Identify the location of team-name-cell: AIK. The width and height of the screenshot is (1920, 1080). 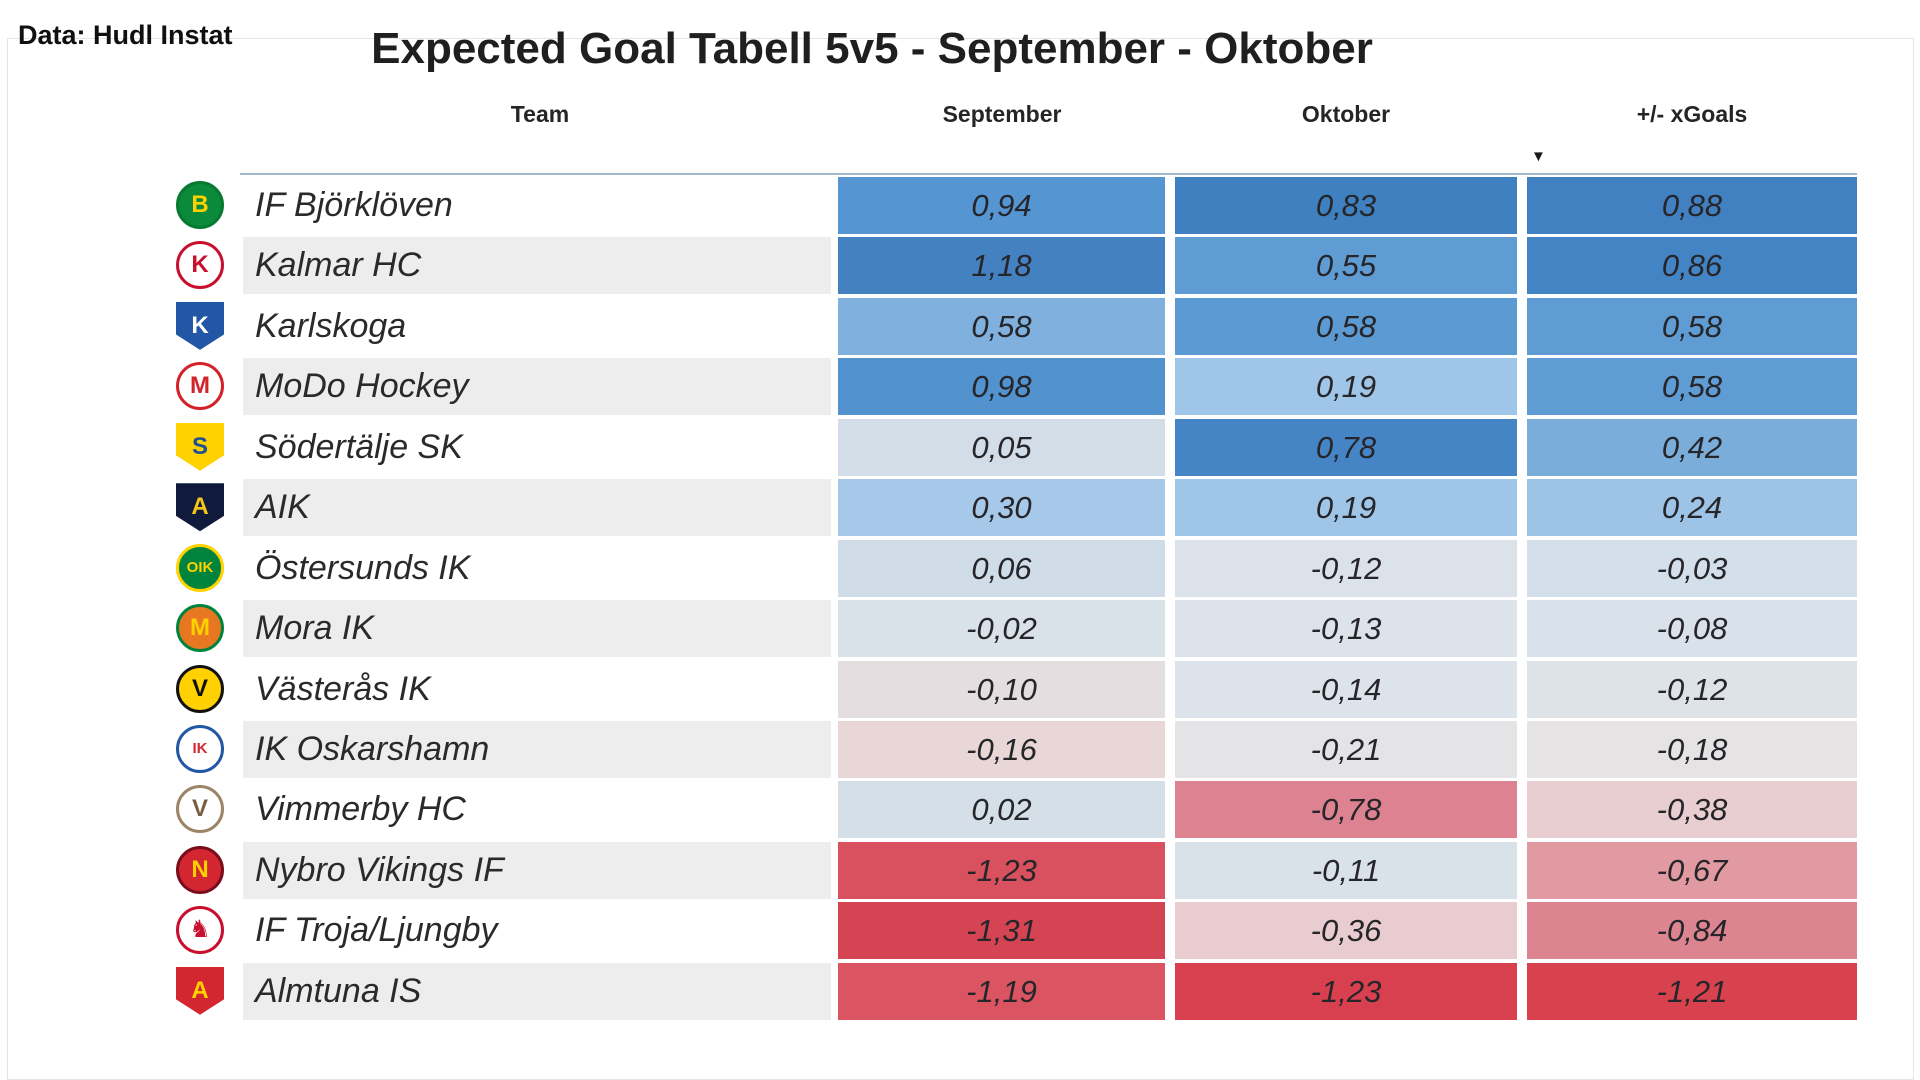
(537, 508).